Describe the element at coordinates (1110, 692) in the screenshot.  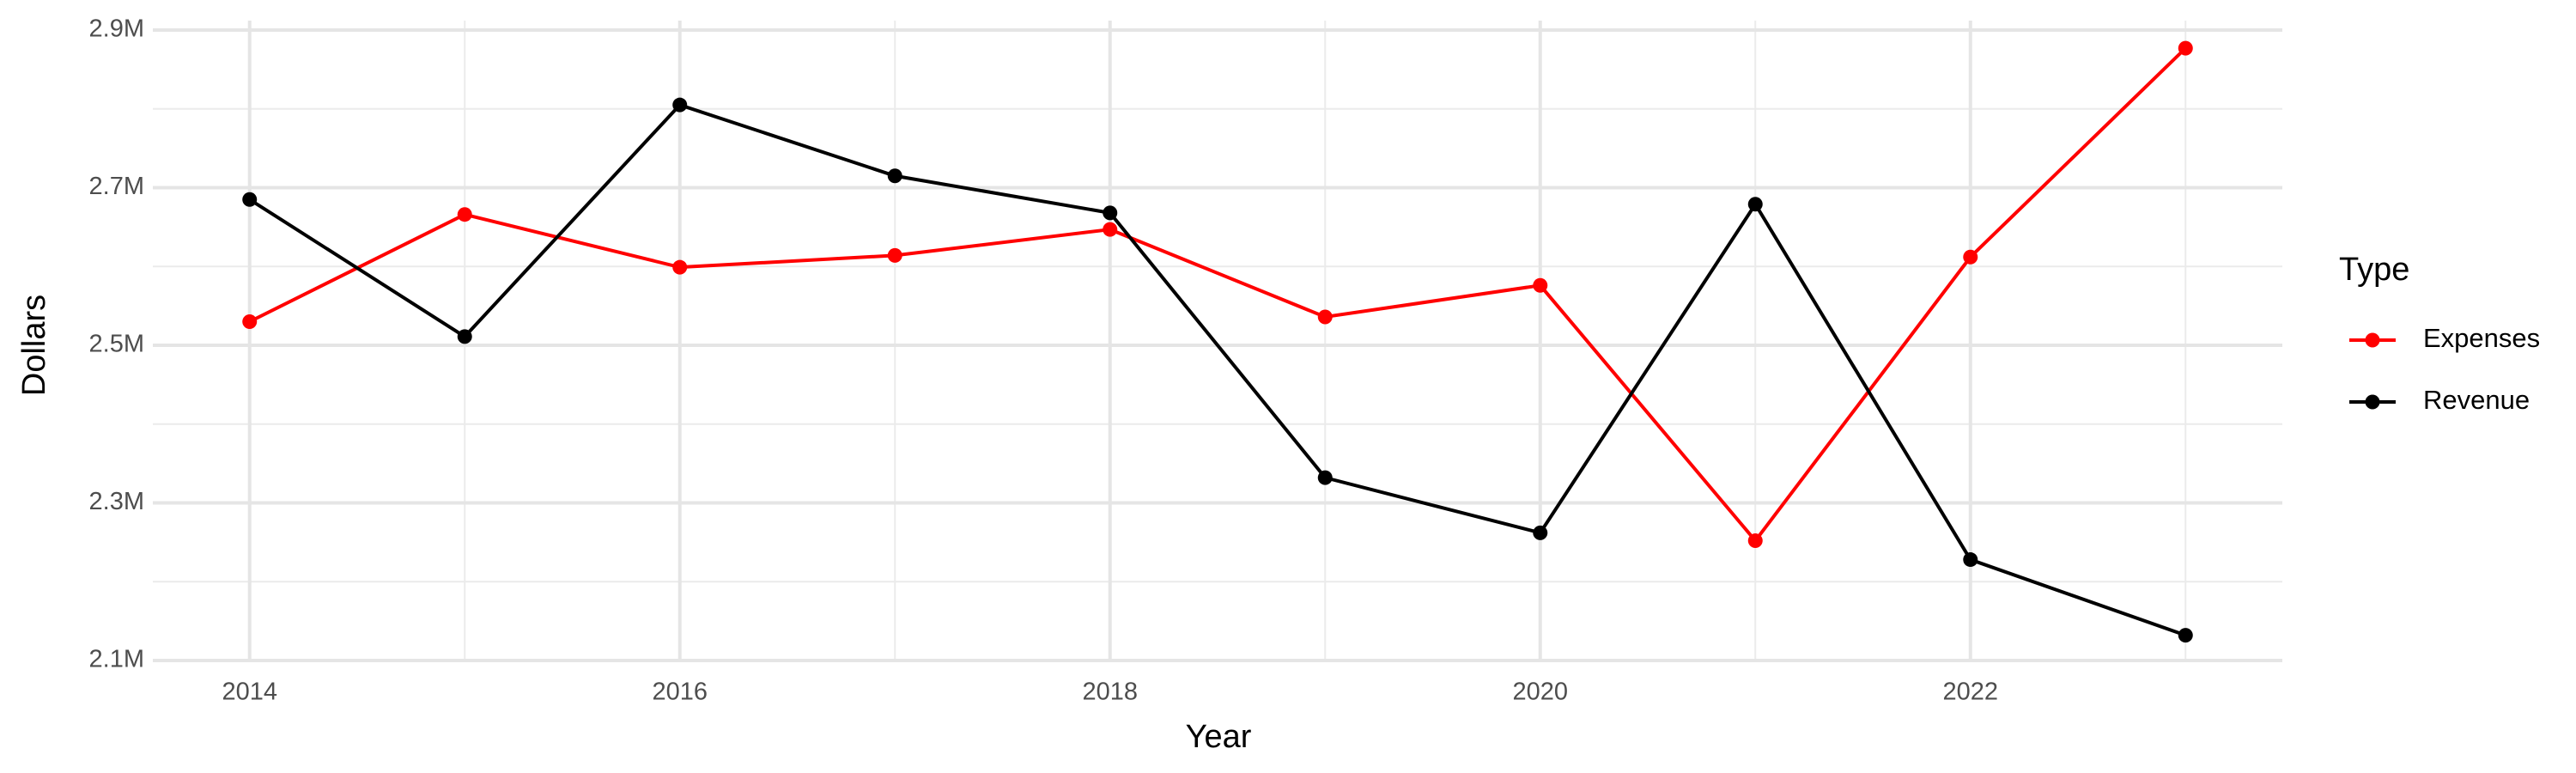
I see `x-tick-label: 2018` at that location.